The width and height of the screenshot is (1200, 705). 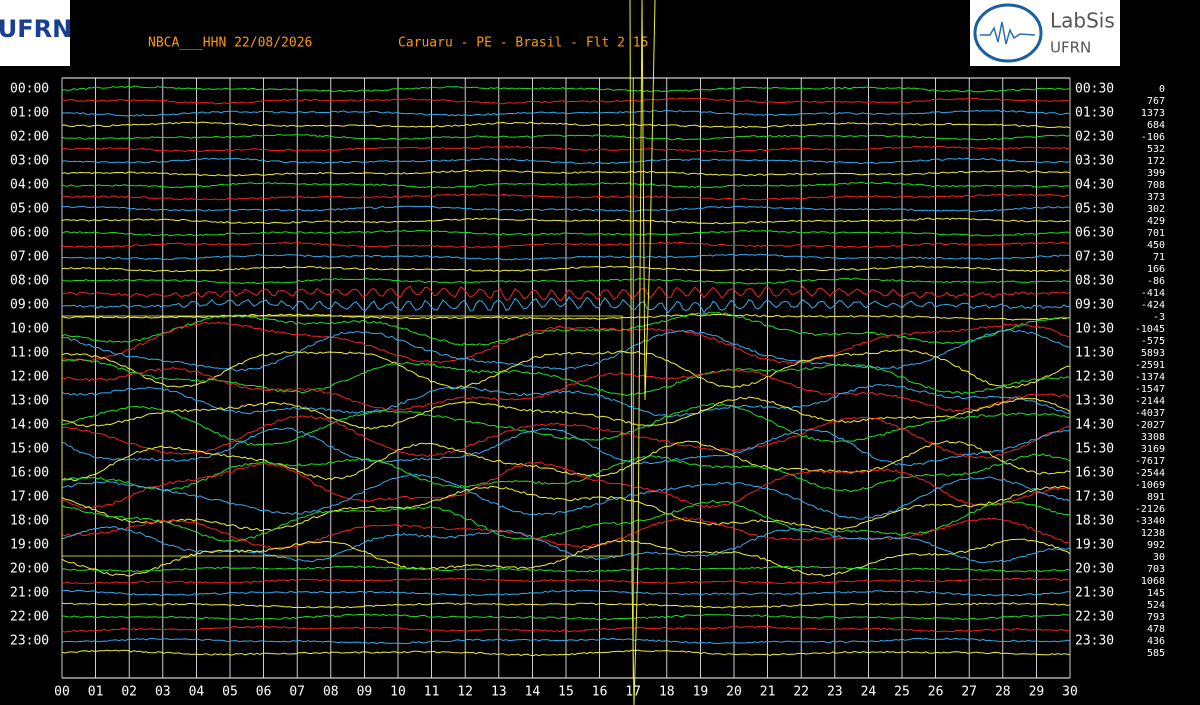 I want to click on x-tick-label: 08, so click(x=331, y=692).